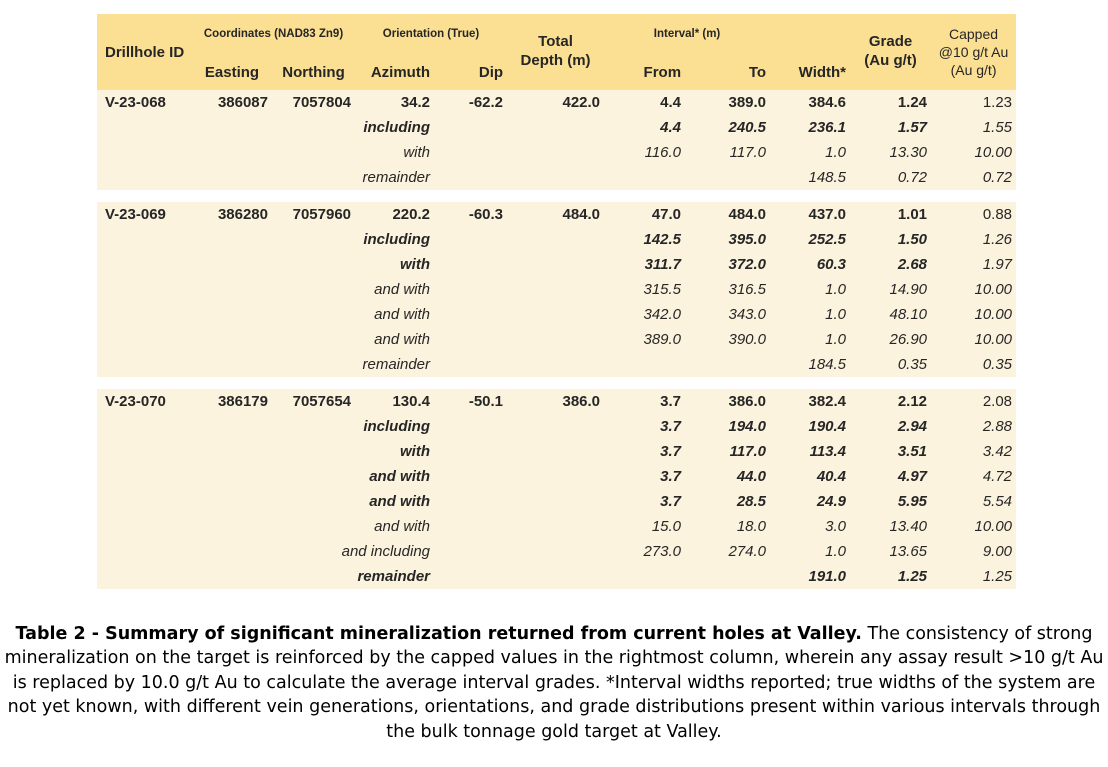 This screenshot has height=767, width=1108. I want to click on cell-from: 47.0, so click(645, 214).